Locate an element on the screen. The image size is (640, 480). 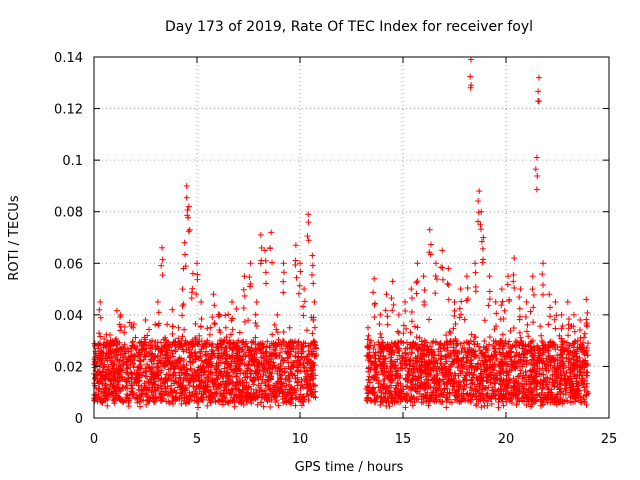
x-tick-label: 20 is located at coordinates (506, 439).